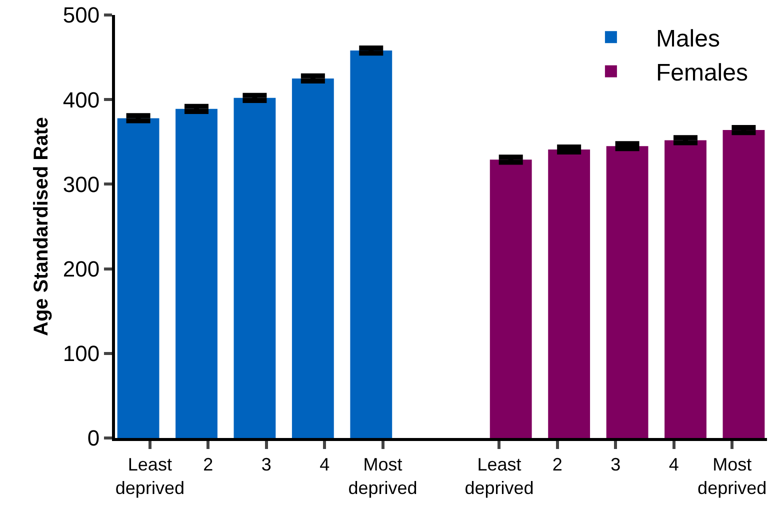 This screenshot has width=777, height=513. Describe the element at coordinates (81, 353) in the screenshot. I see `y-tick-label: 100` at that location.